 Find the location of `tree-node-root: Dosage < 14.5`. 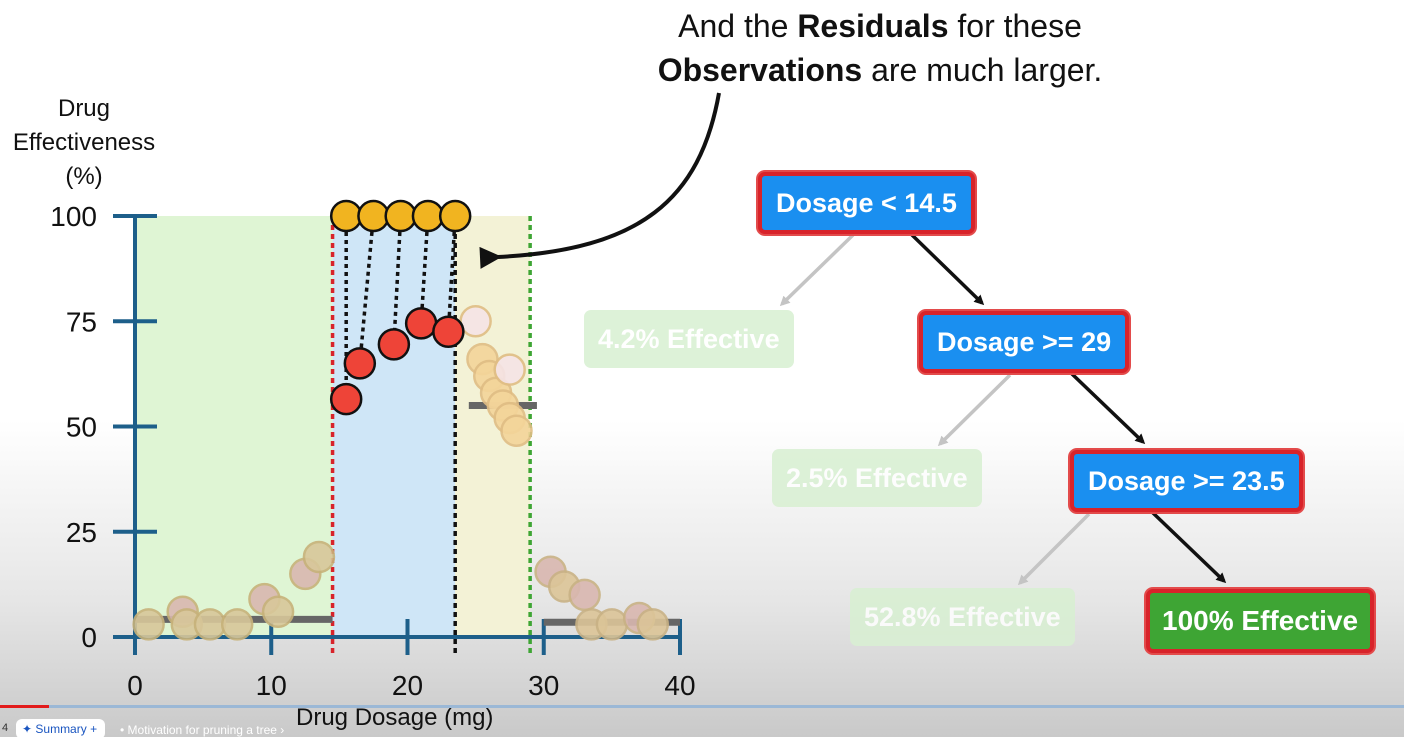

tree-node-root: Dosage < 14.5 is located at coordinates (866, 203).